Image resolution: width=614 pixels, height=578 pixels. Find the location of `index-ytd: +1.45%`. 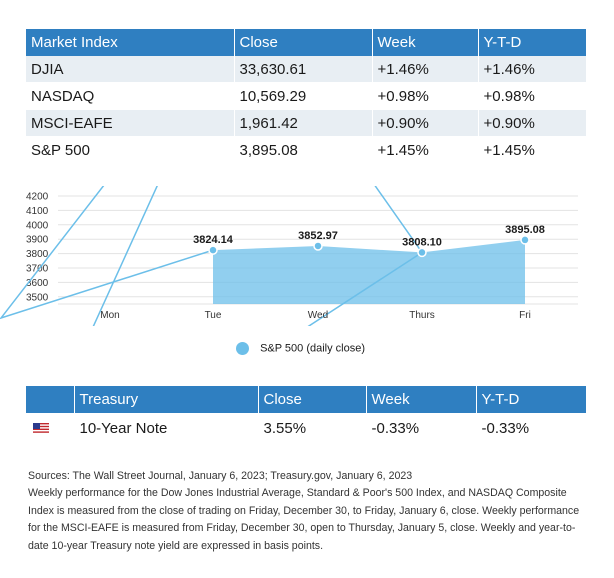

index-ytd: +1.45% is located at coordinates (532, 150).